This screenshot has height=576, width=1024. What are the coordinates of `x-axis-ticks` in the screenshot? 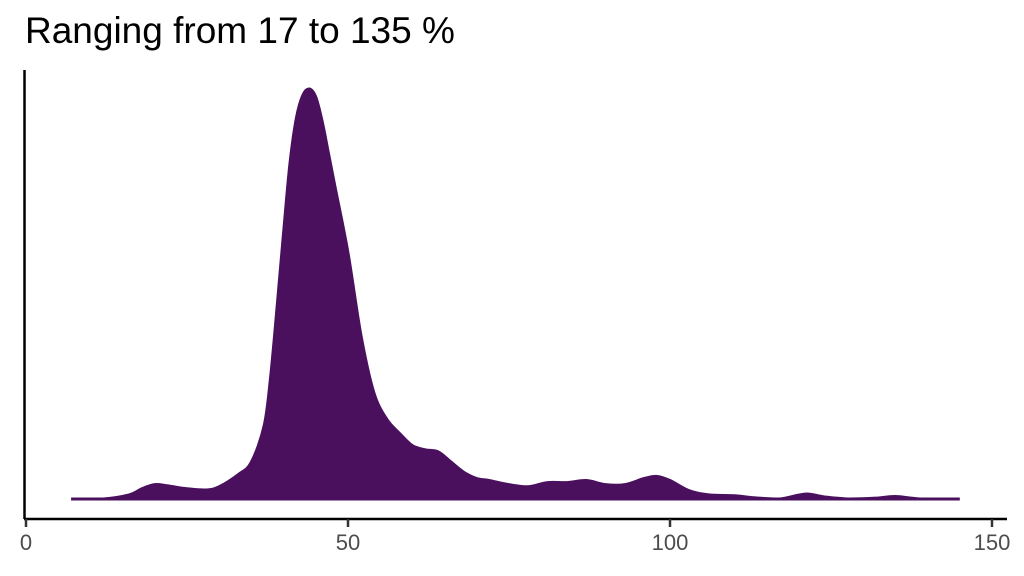 It's located at (509, 523).